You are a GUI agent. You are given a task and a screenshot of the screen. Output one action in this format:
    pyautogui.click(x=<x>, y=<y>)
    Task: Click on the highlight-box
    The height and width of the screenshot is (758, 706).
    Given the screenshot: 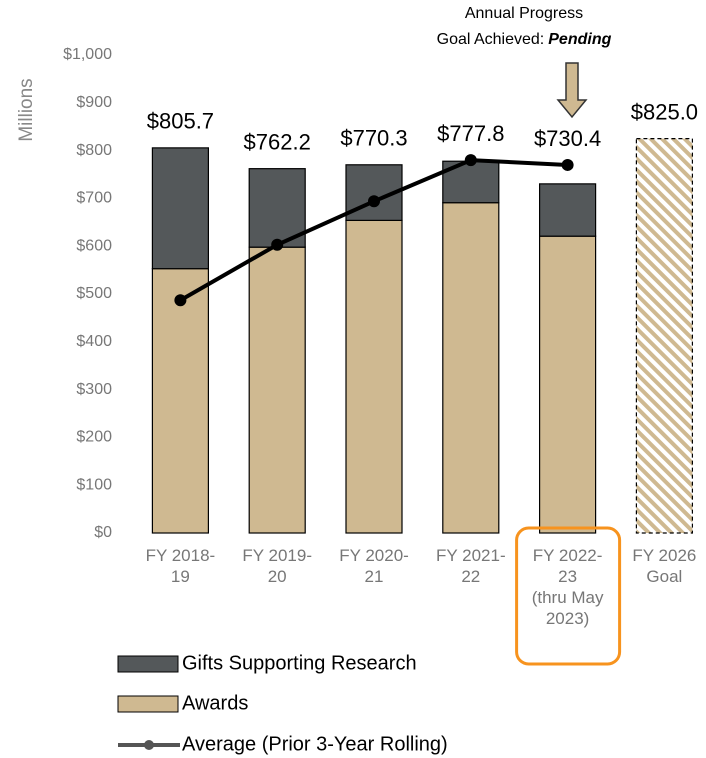 What is the action you would take?
    pyautogui.click(x=568, y=596)
    